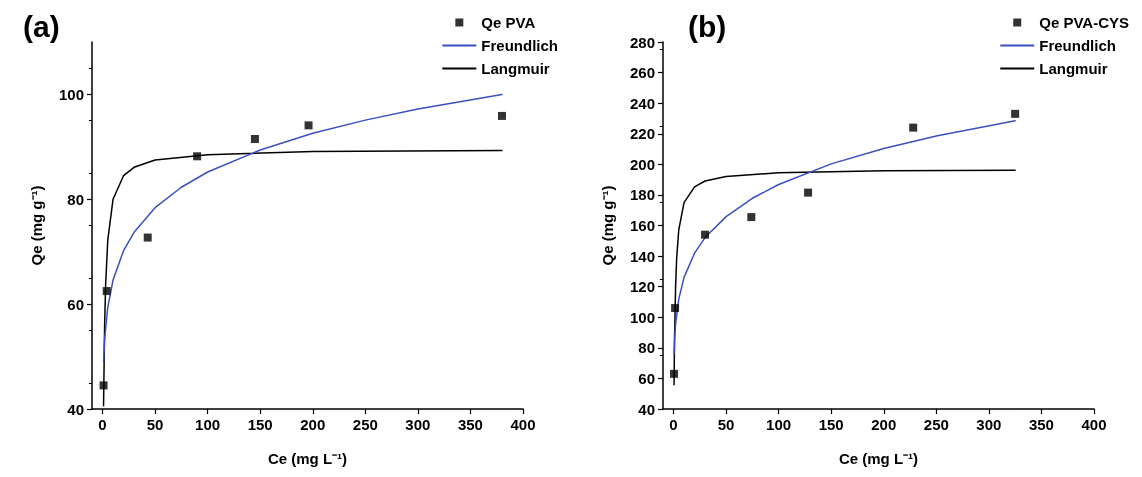 The height and width of the screenshot is (477, 1142). What do you see at coordinates (642, 164) in the screenshot?
I see `y-tick-label: 200` at bounding box center [642, 164].